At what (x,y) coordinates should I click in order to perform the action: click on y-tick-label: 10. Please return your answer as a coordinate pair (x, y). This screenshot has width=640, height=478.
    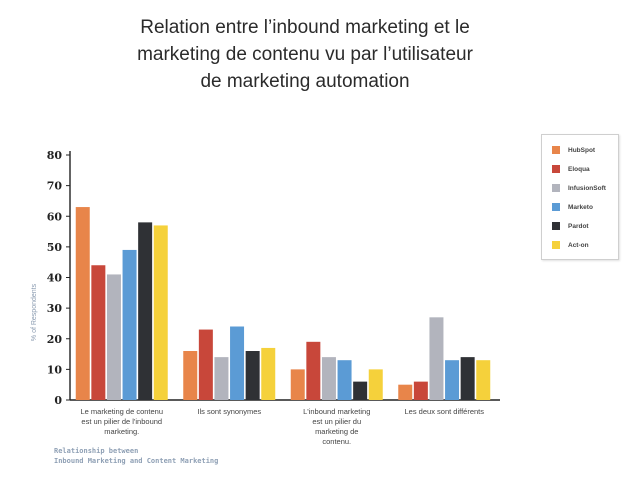
    Looking at the image, I should click on (55, 369).